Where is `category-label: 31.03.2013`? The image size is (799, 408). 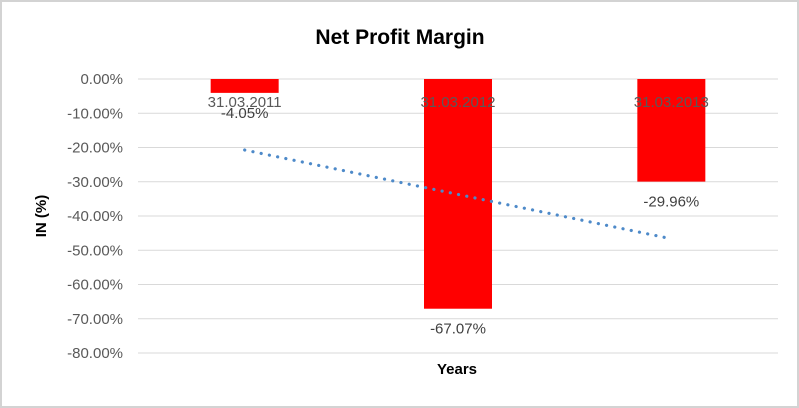
category-label: 31.03.2013 is located at coordinates (671, 102).